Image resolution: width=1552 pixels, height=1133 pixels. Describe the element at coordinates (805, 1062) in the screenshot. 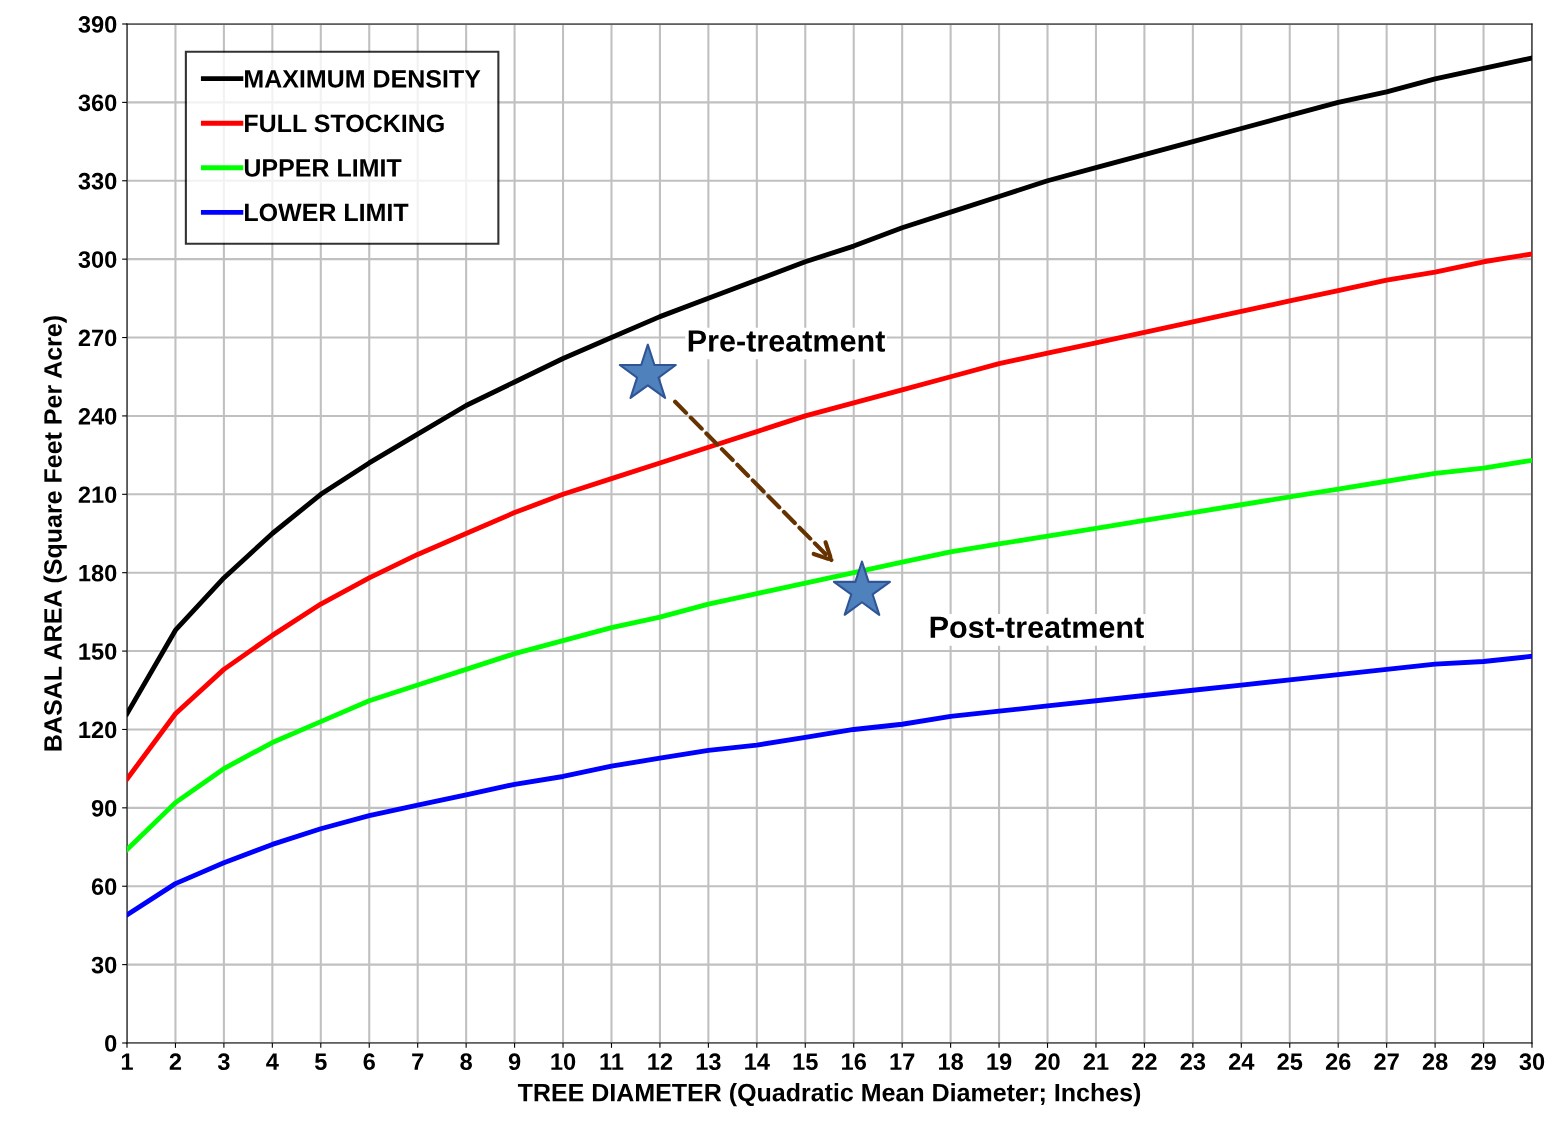

I see `x-tick-label: 15` at that location.